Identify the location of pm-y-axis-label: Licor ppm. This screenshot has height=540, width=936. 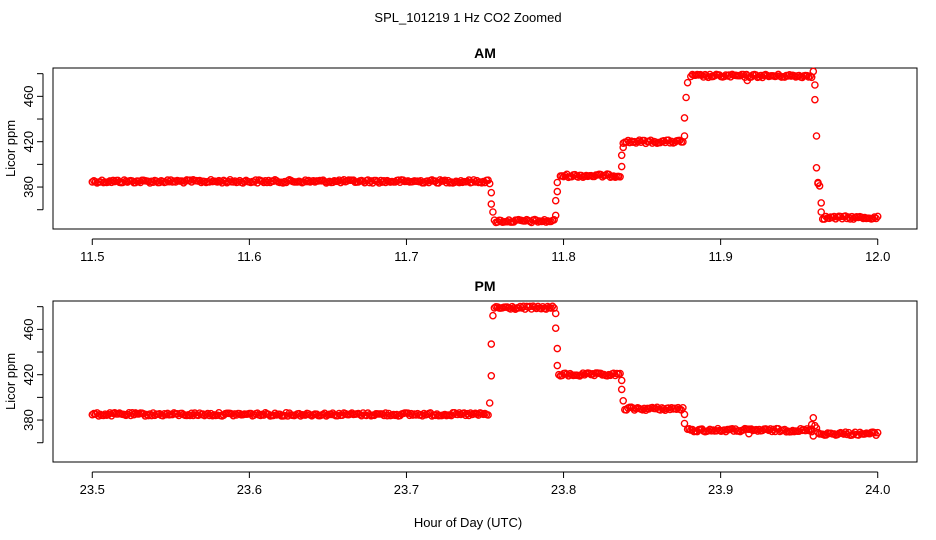
(10, 381).